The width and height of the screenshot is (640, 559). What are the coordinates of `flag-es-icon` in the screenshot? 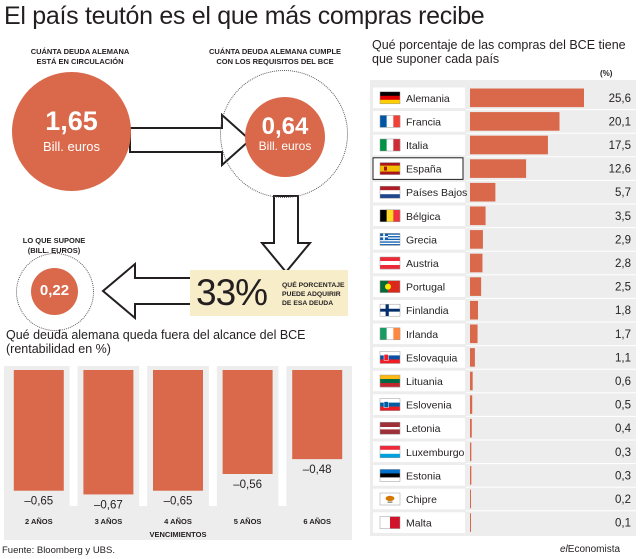 It's located at (390, 168).